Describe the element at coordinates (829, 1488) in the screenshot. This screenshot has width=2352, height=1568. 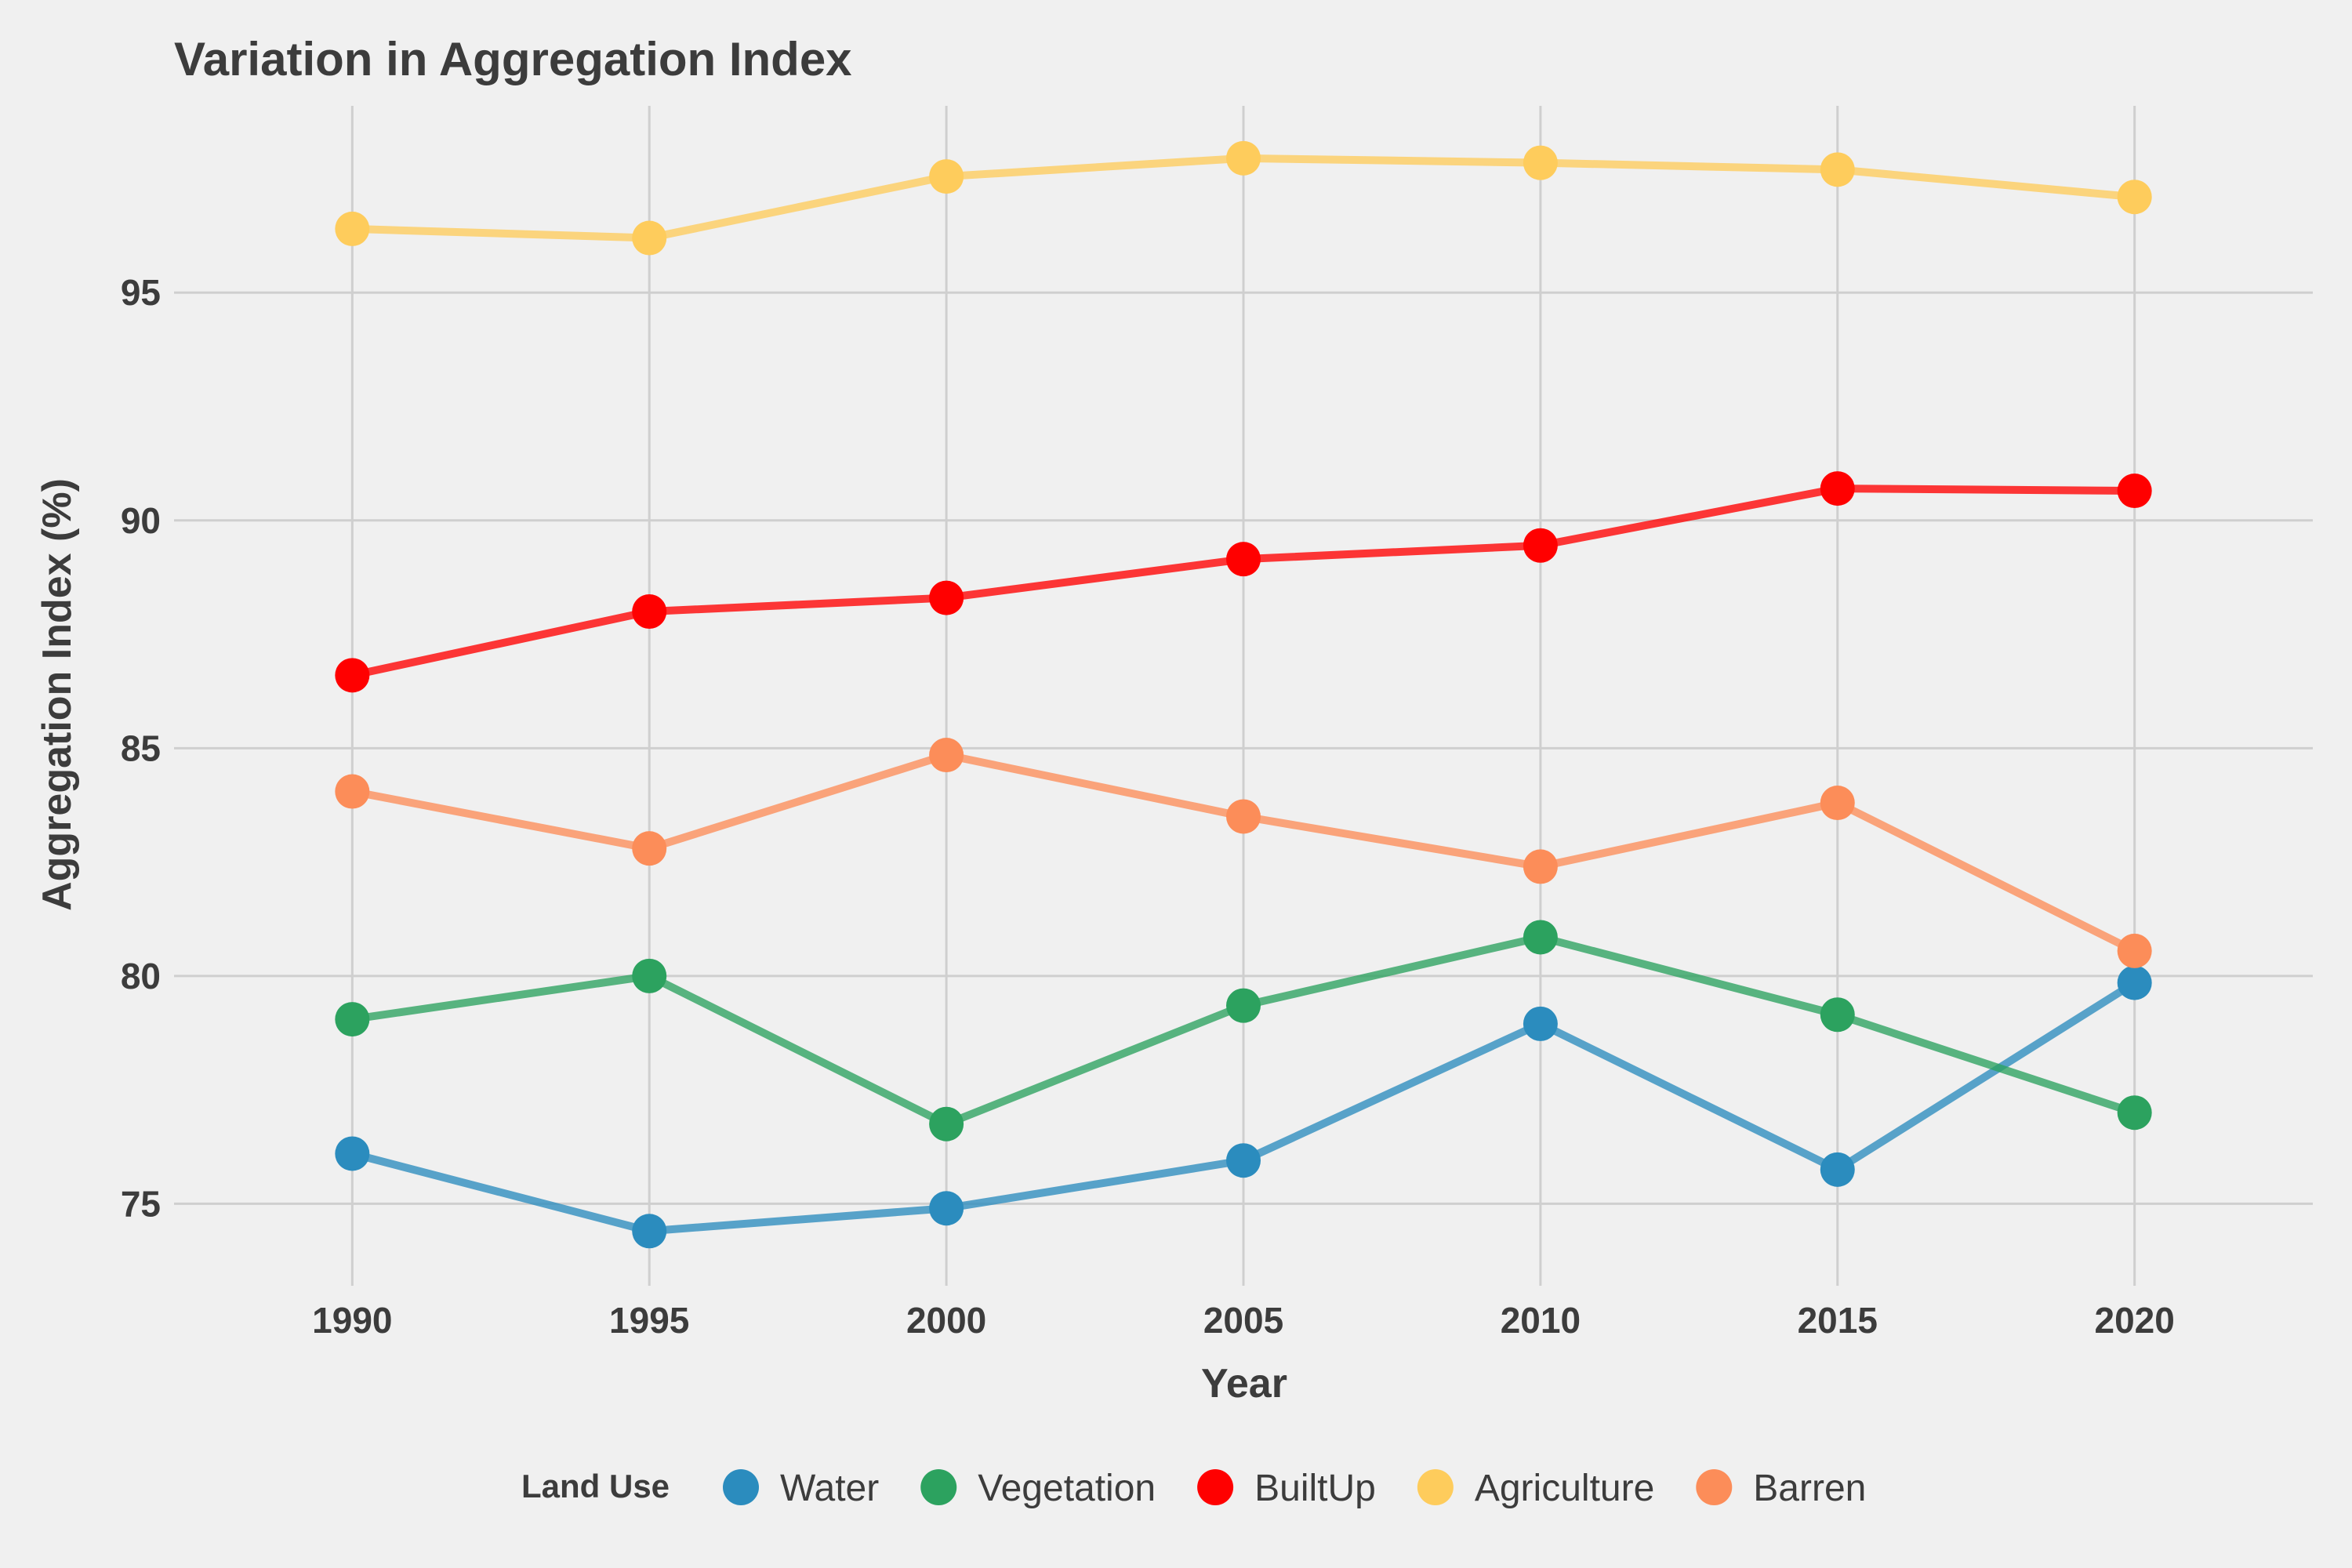
I see `legend-label-water: Water` at that location.